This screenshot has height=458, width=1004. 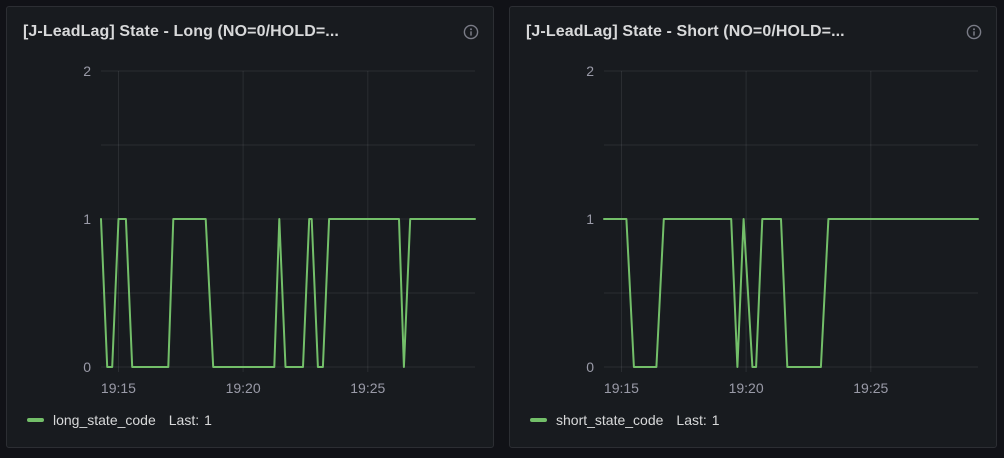 I want to click on legend-series-name: short_state_code, so click(x=610, y=420).